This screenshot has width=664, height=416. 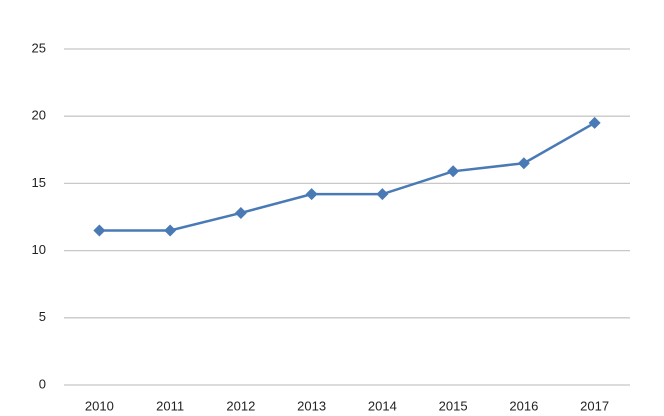 I want to click on y-tick-label: 0, so click(x=42, y=383).